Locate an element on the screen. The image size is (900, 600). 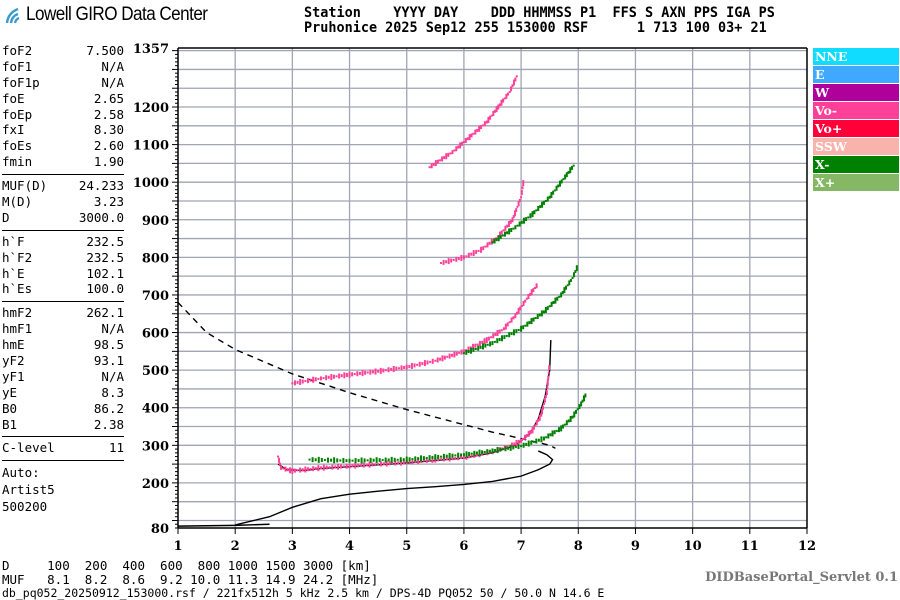
x-tick-label: 12 is located at coordinates (807, 546).